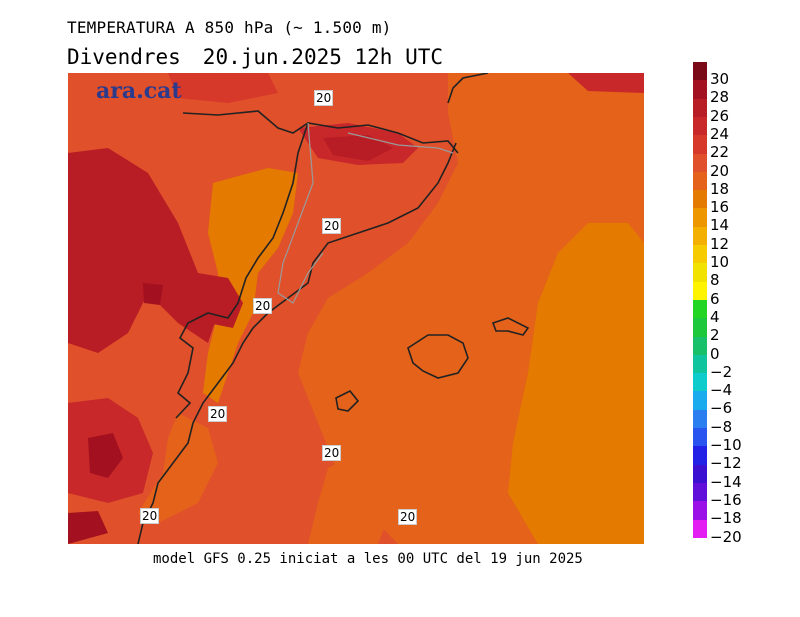 The height and width of the screenshot is (617, 800). What do you see at coordinates (323, 57) in the screenshot?
I see `date-label: 20.jun.2025 12h UTC` at bounding box center [323, 57].